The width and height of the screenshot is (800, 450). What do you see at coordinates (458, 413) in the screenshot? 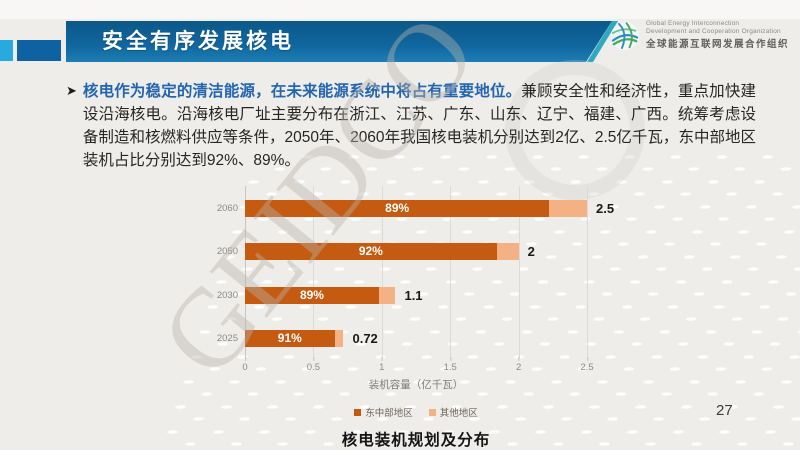
I see `legend-label: 其他地区` at bounding box center [458, 413].